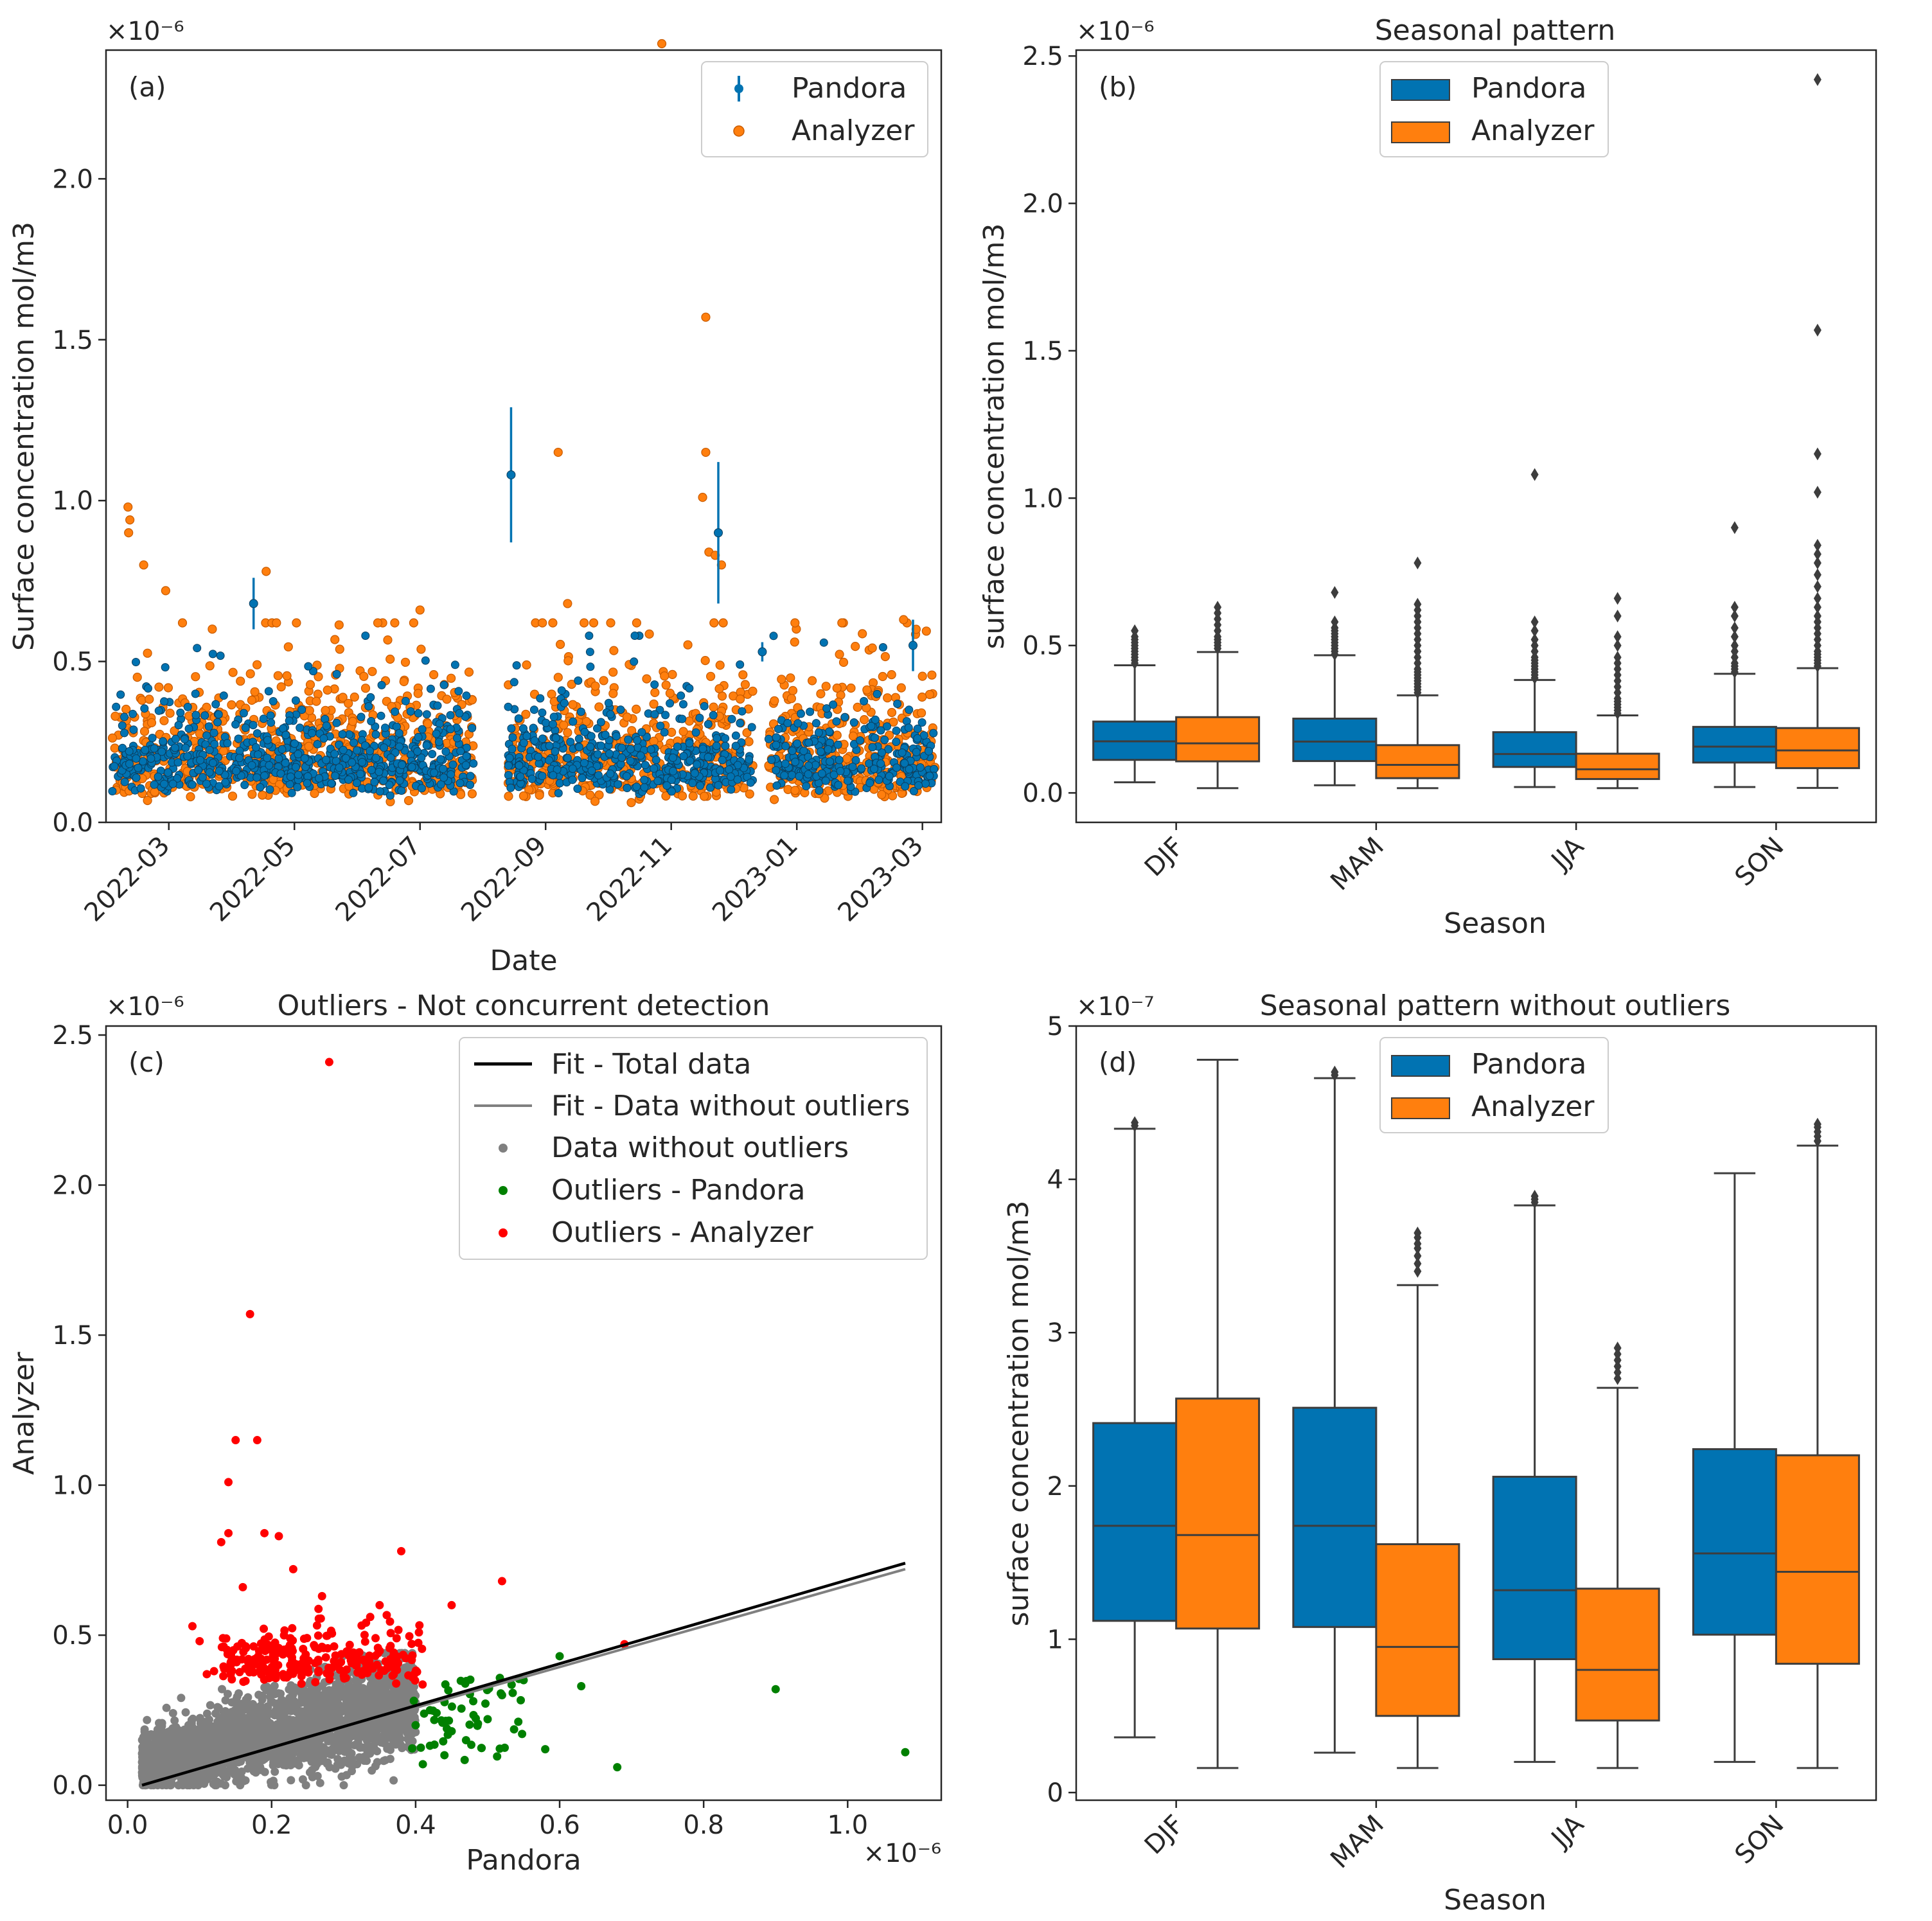  I want to click on panel-b-ytick-label: 1.0, so click(1042, 498).